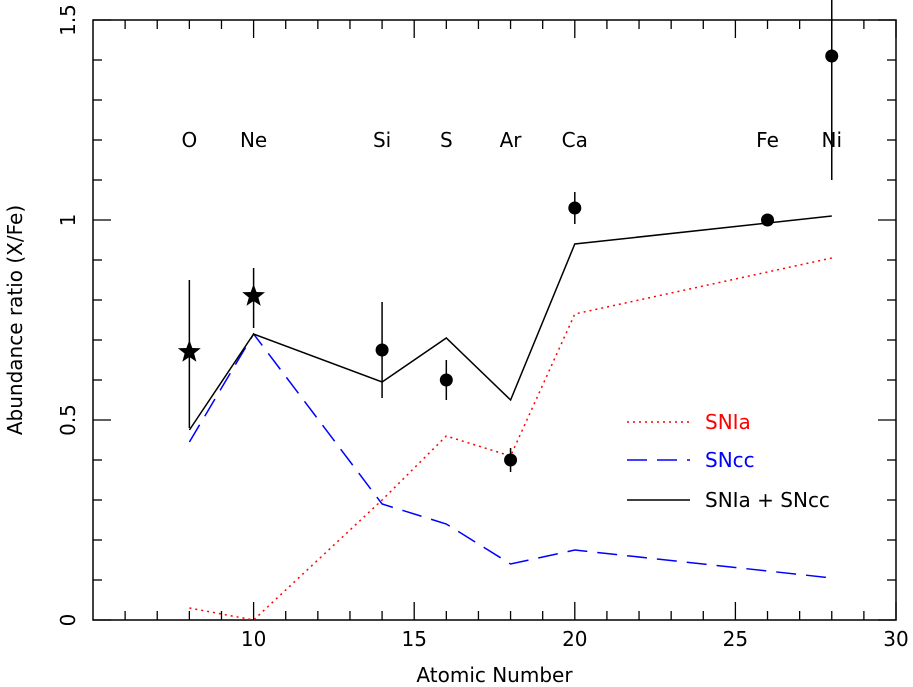 The height and width of the screenshot is (687, 913). What do you see at coordinates (575, 140) in the screenshot?
I see `element-label: Ca` at bounding box center [575, 140].